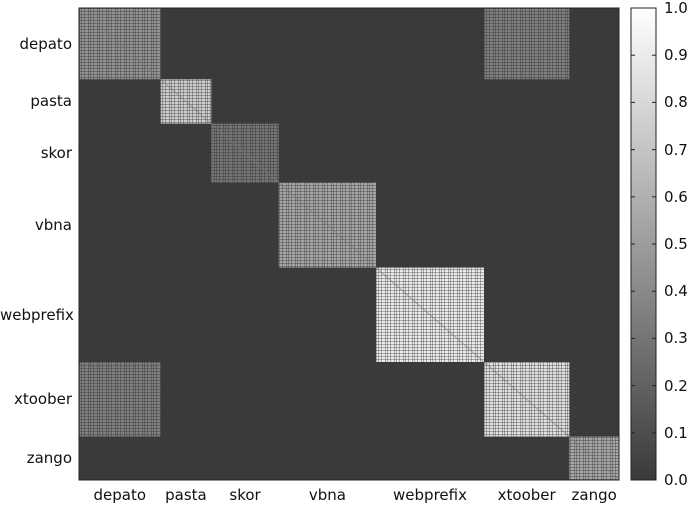  Describe the element at coordinates (676, 8) in the screenshot. I see `colorbar-tick-label: 1.0` at that location.